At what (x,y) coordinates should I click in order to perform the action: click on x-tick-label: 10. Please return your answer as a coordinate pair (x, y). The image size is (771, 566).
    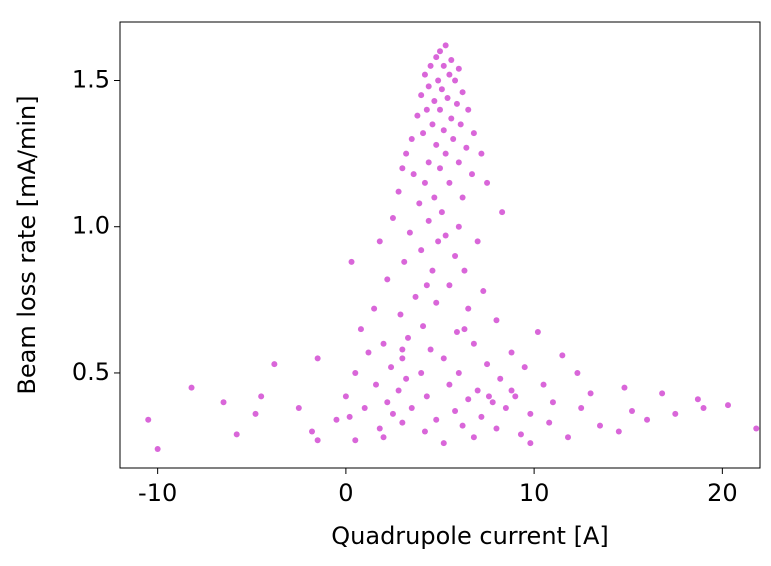
    Looking at the image, I should click on (534, 493).